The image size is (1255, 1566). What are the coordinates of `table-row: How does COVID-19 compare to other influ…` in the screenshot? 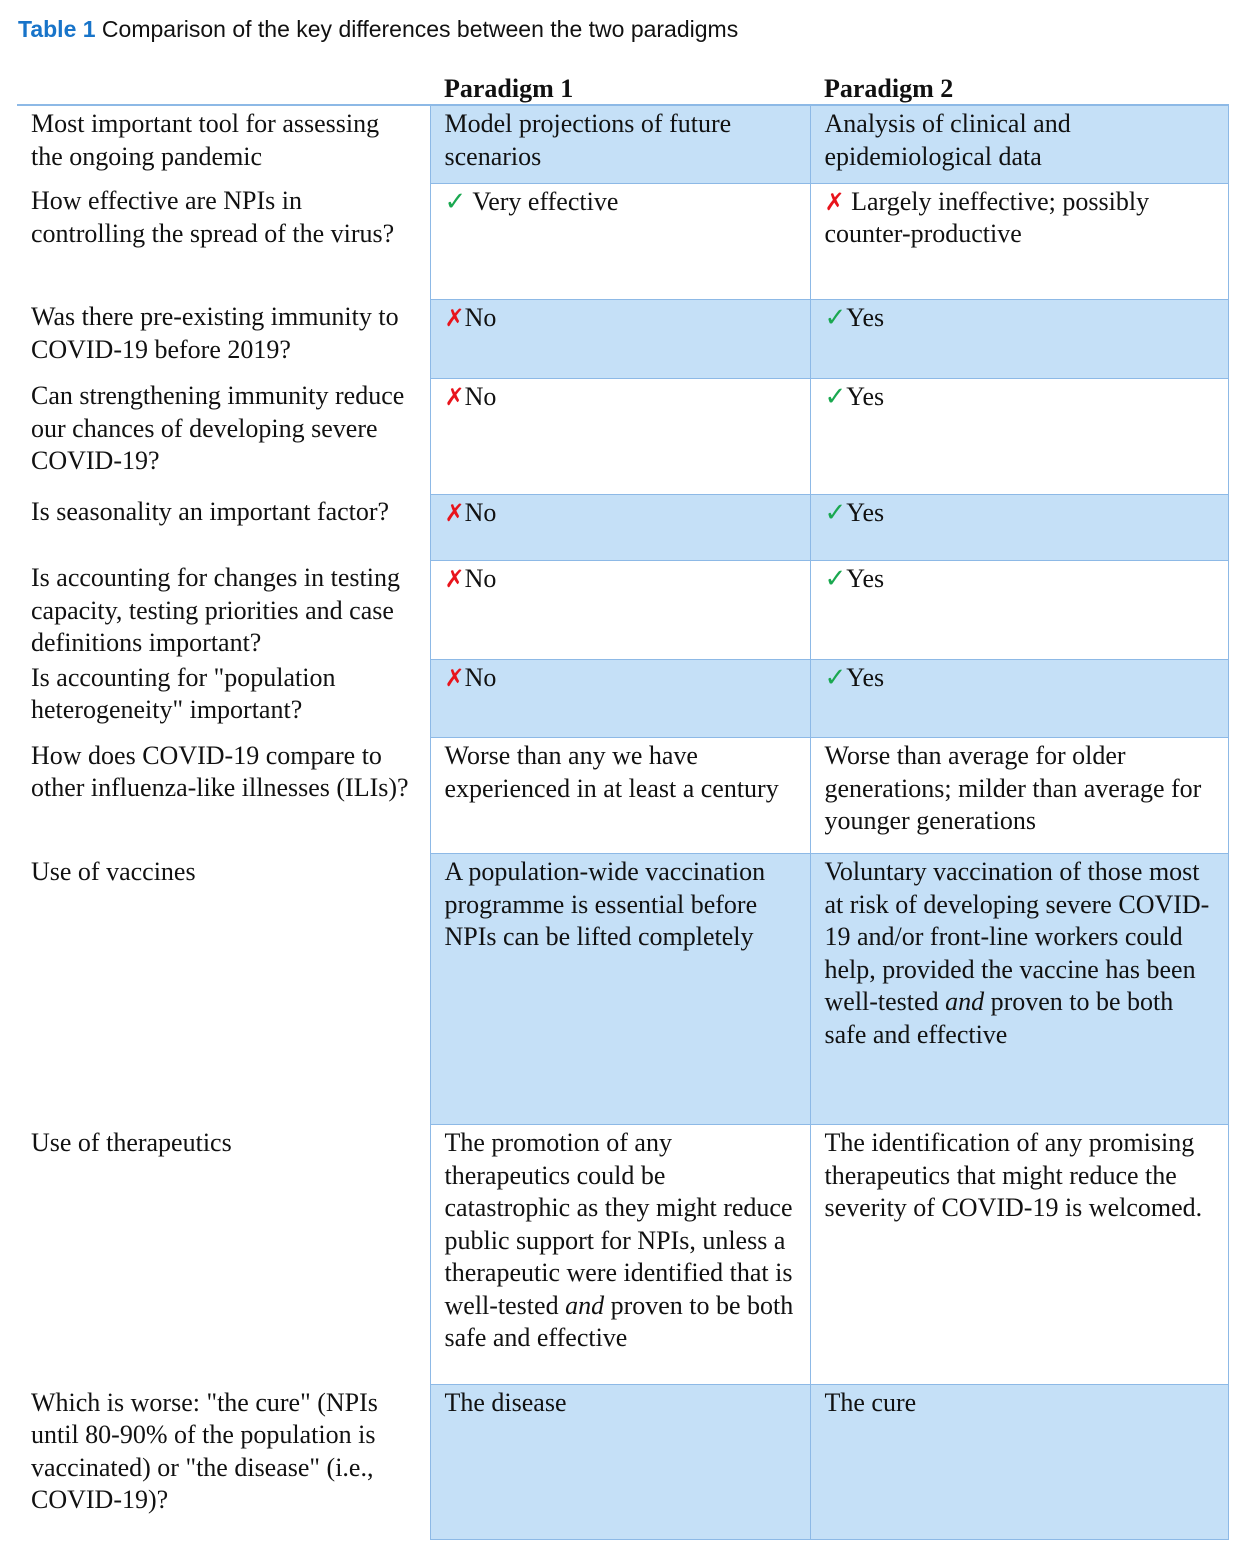 It's located at (623, 795).